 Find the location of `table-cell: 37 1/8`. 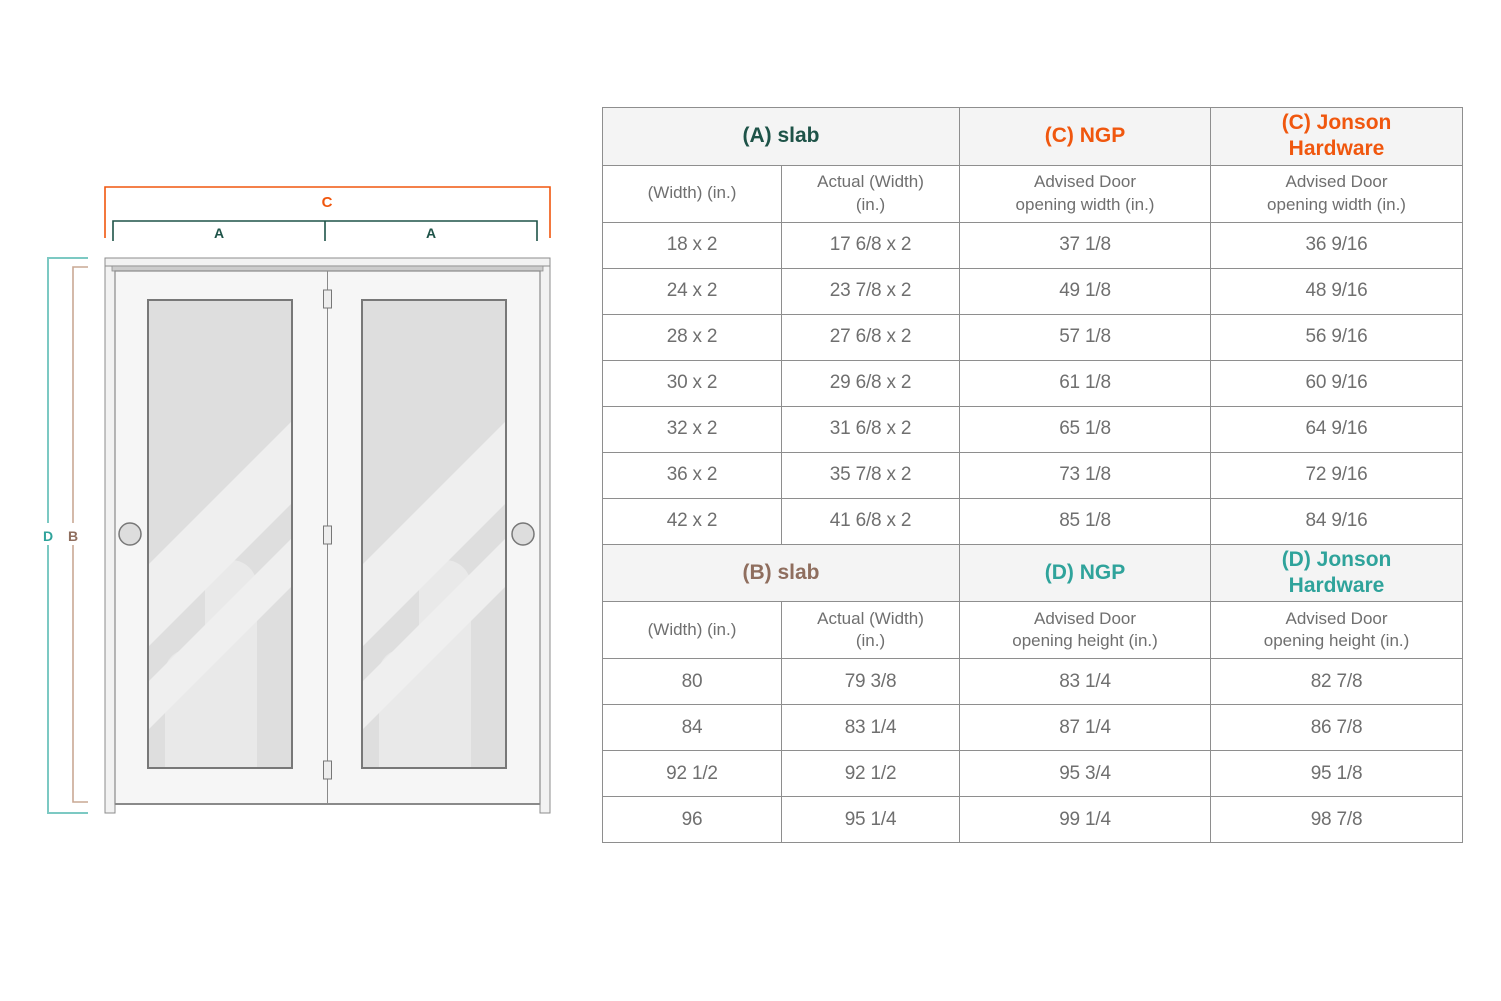

table-cell: 37 1/8 is located at coordinates (1085, 245).